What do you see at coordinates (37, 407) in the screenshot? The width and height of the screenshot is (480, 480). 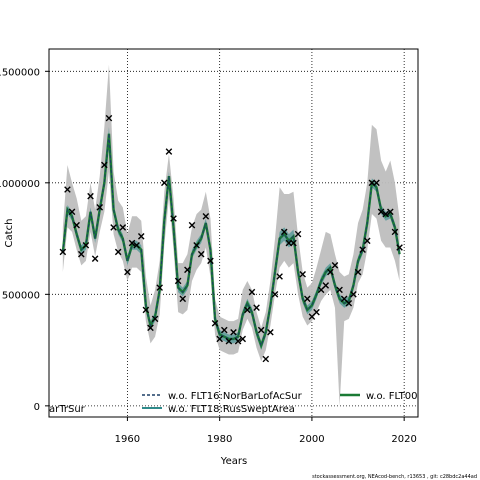 I see `y-tick-label-0: 0` at bounding box center [37, 407].